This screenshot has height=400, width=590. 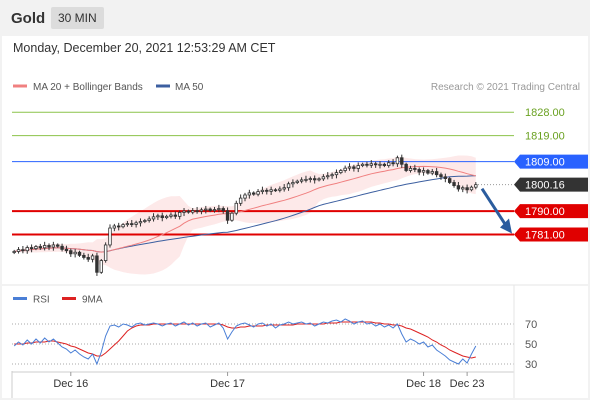 I want to click on rsi-level-label: 30, so click(x=531, y=365).